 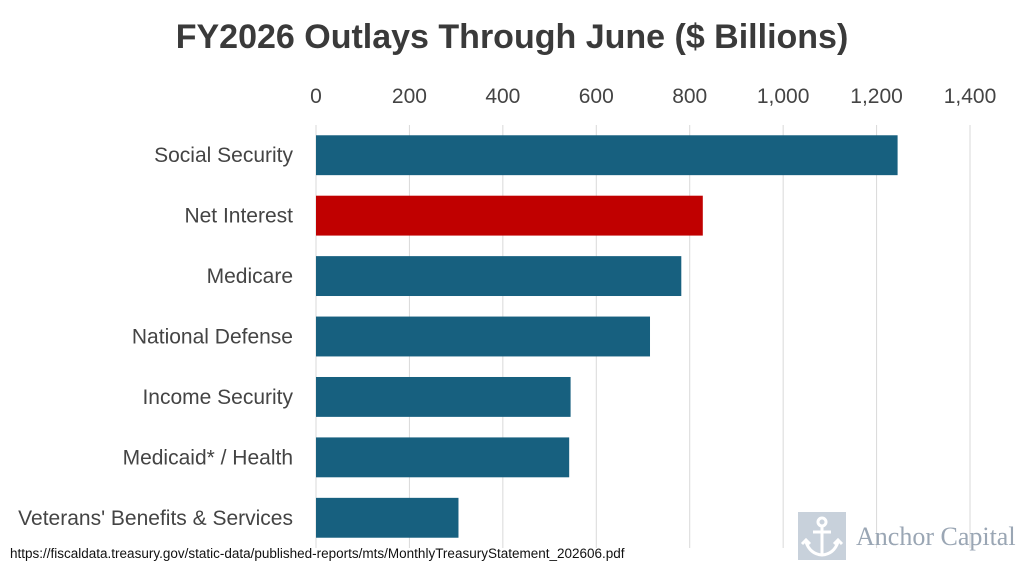 What do you see at coordinates (689, 96) in the screenshot?
I see `x-tick-label: 800` at bounding box center [689, 96].